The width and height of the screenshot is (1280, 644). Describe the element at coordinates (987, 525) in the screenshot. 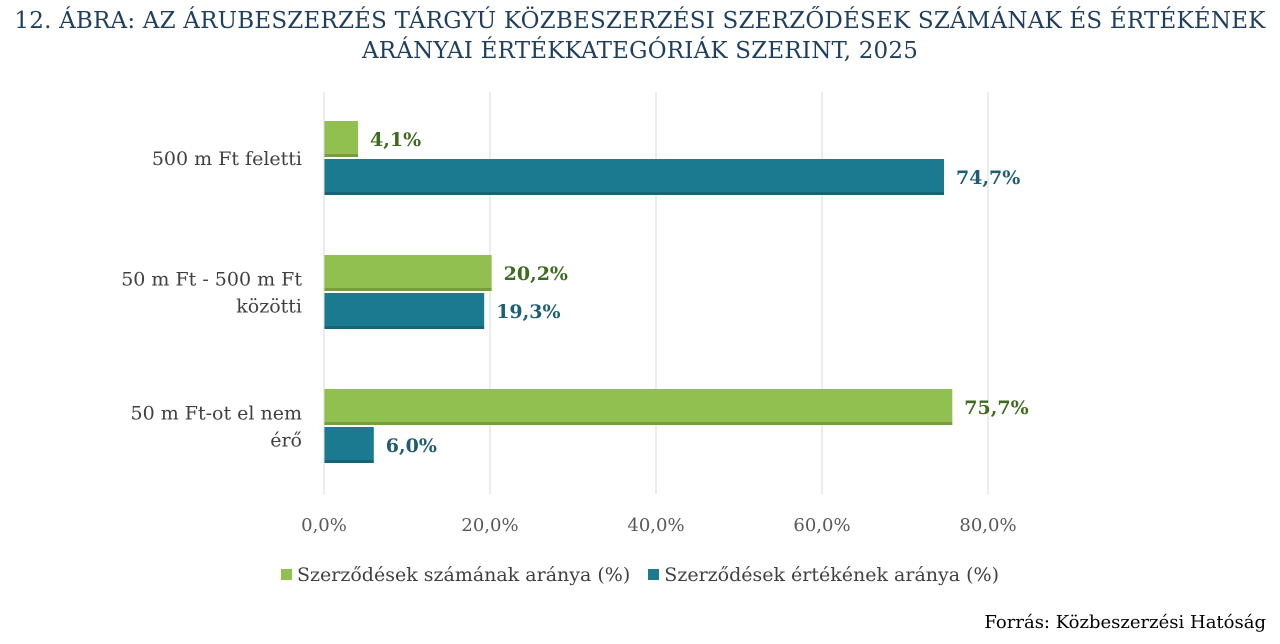

I see `x-tick-label: 80,0%` at that location.